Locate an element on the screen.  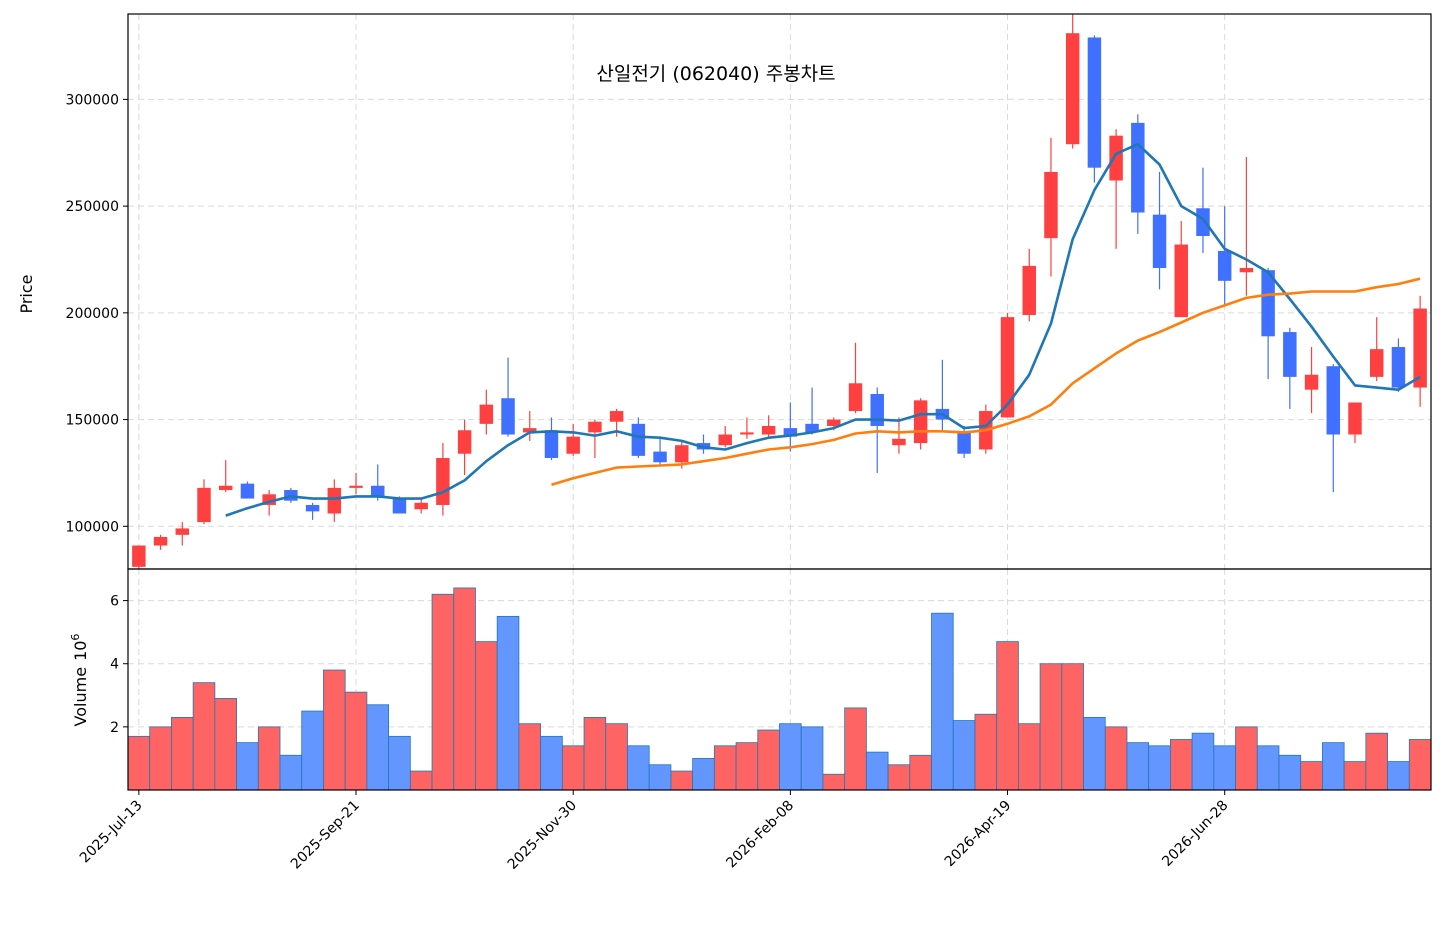
x-tick-label: 2025-Nov-30 is located at coordinates (542, 835).